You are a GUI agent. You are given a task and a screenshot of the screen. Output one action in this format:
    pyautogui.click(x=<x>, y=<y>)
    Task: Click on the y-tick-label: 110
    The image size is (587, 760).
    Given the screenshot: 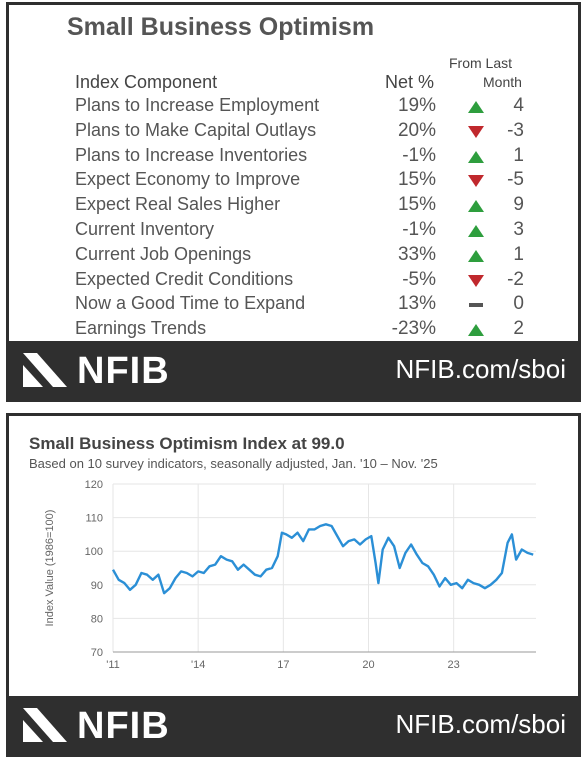 What is the action you would take?
    pyautogui.click(x=94, y=519)
    